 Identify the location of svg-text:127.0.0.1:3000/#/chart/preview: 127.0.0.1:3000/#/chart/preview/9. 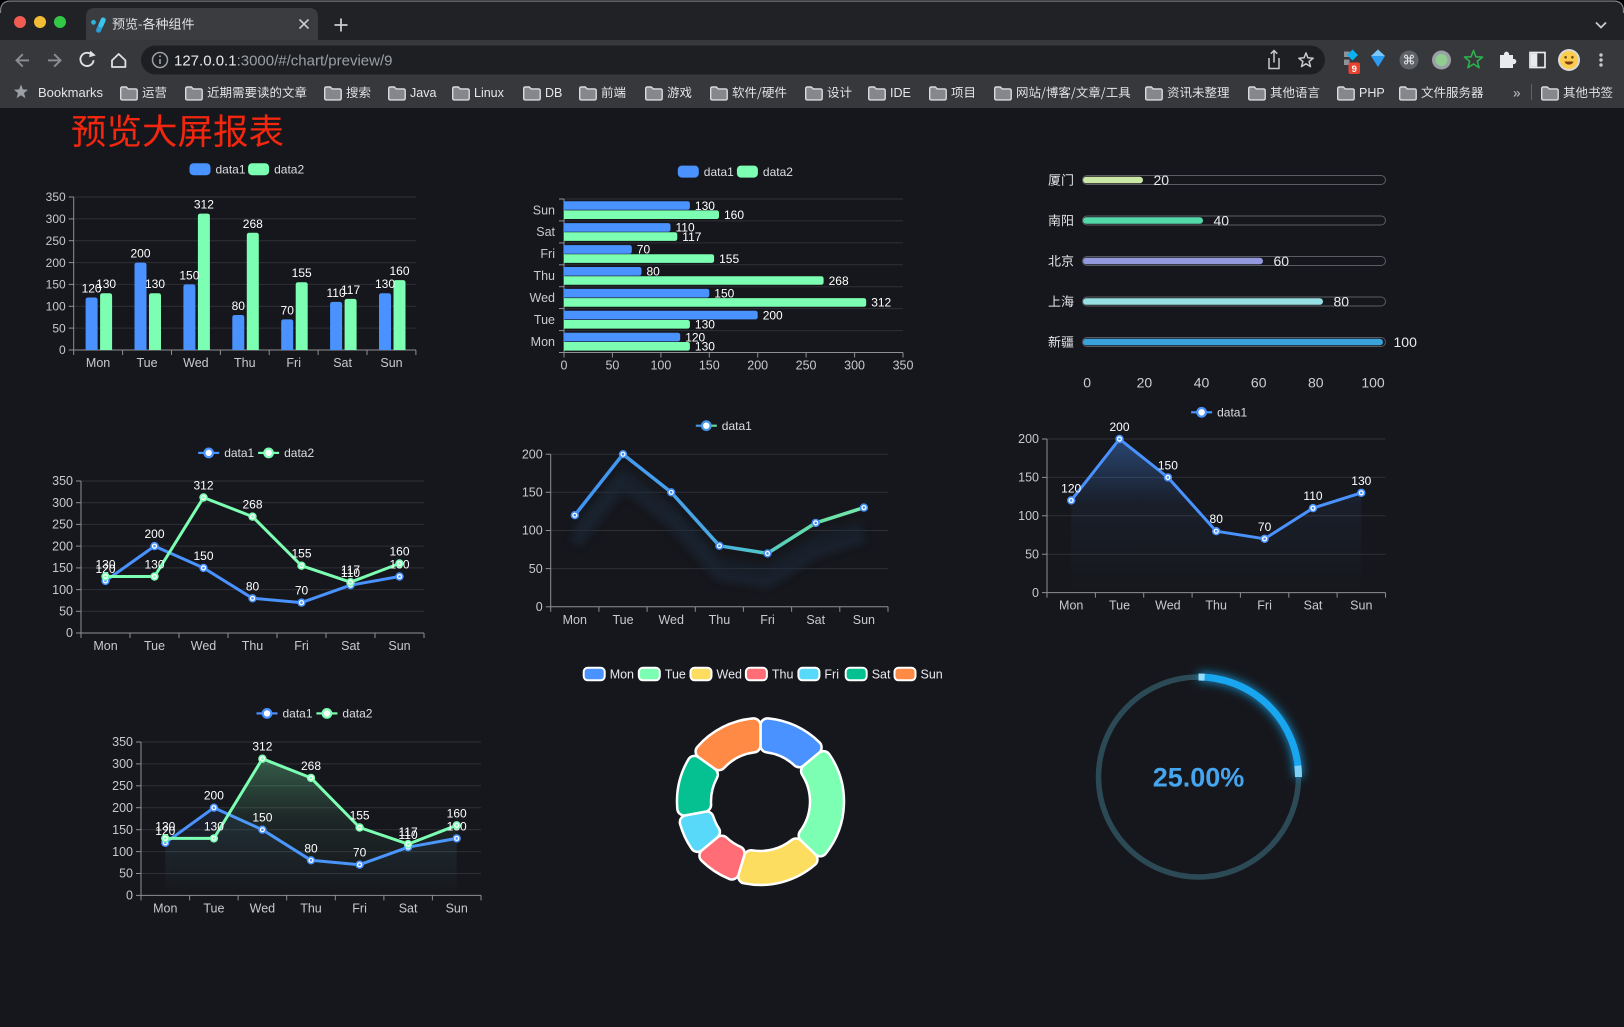
(283, 60).